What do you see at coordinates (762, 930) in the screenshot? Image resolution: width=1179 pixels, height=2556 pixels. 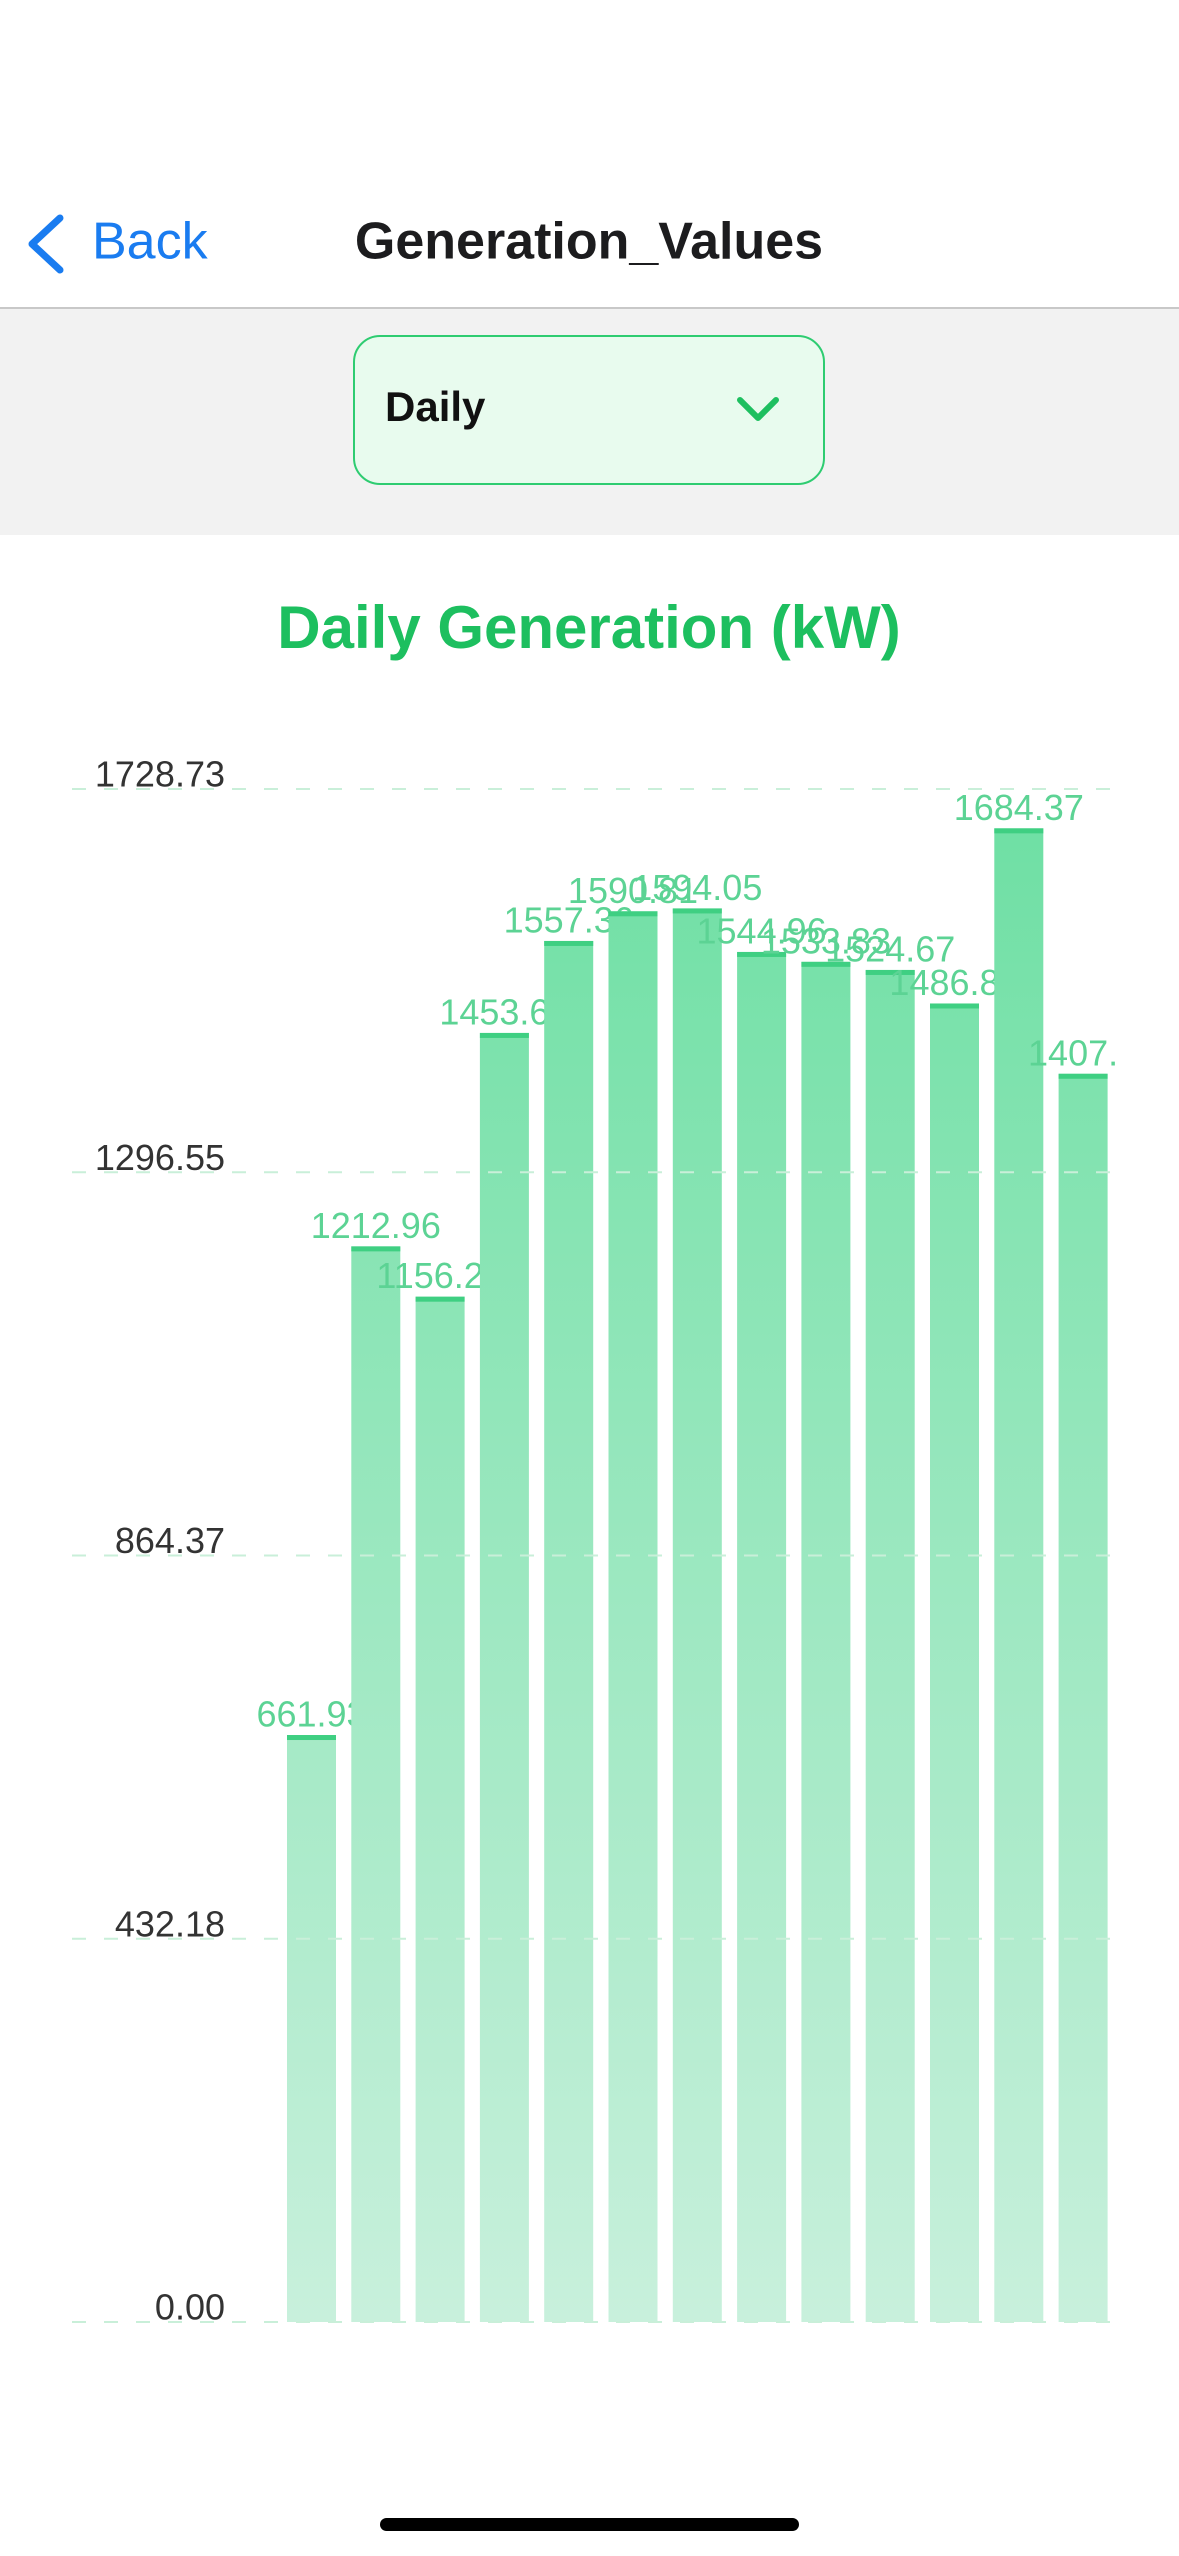 I see `value-label: 1544.96` at bounding box center [762, 930].